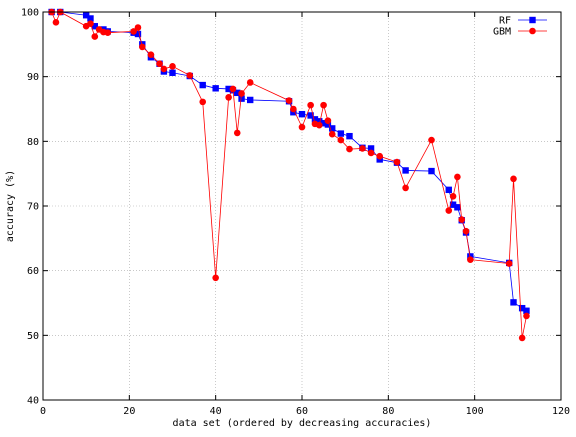 The image size is (576, 437). Describe the element at coordinates (33, 142) in the screenshot. I see `y-tick-label: 80` at that location.